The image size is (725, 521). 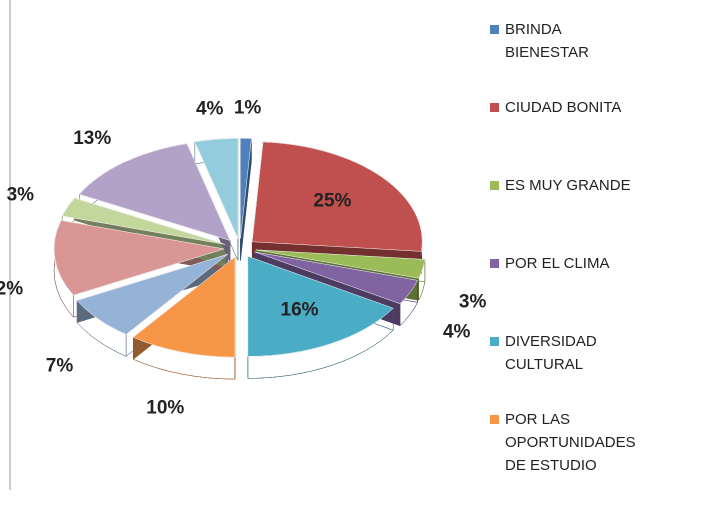 I want to click on data-label: 7%, so click(x=60, y=366).